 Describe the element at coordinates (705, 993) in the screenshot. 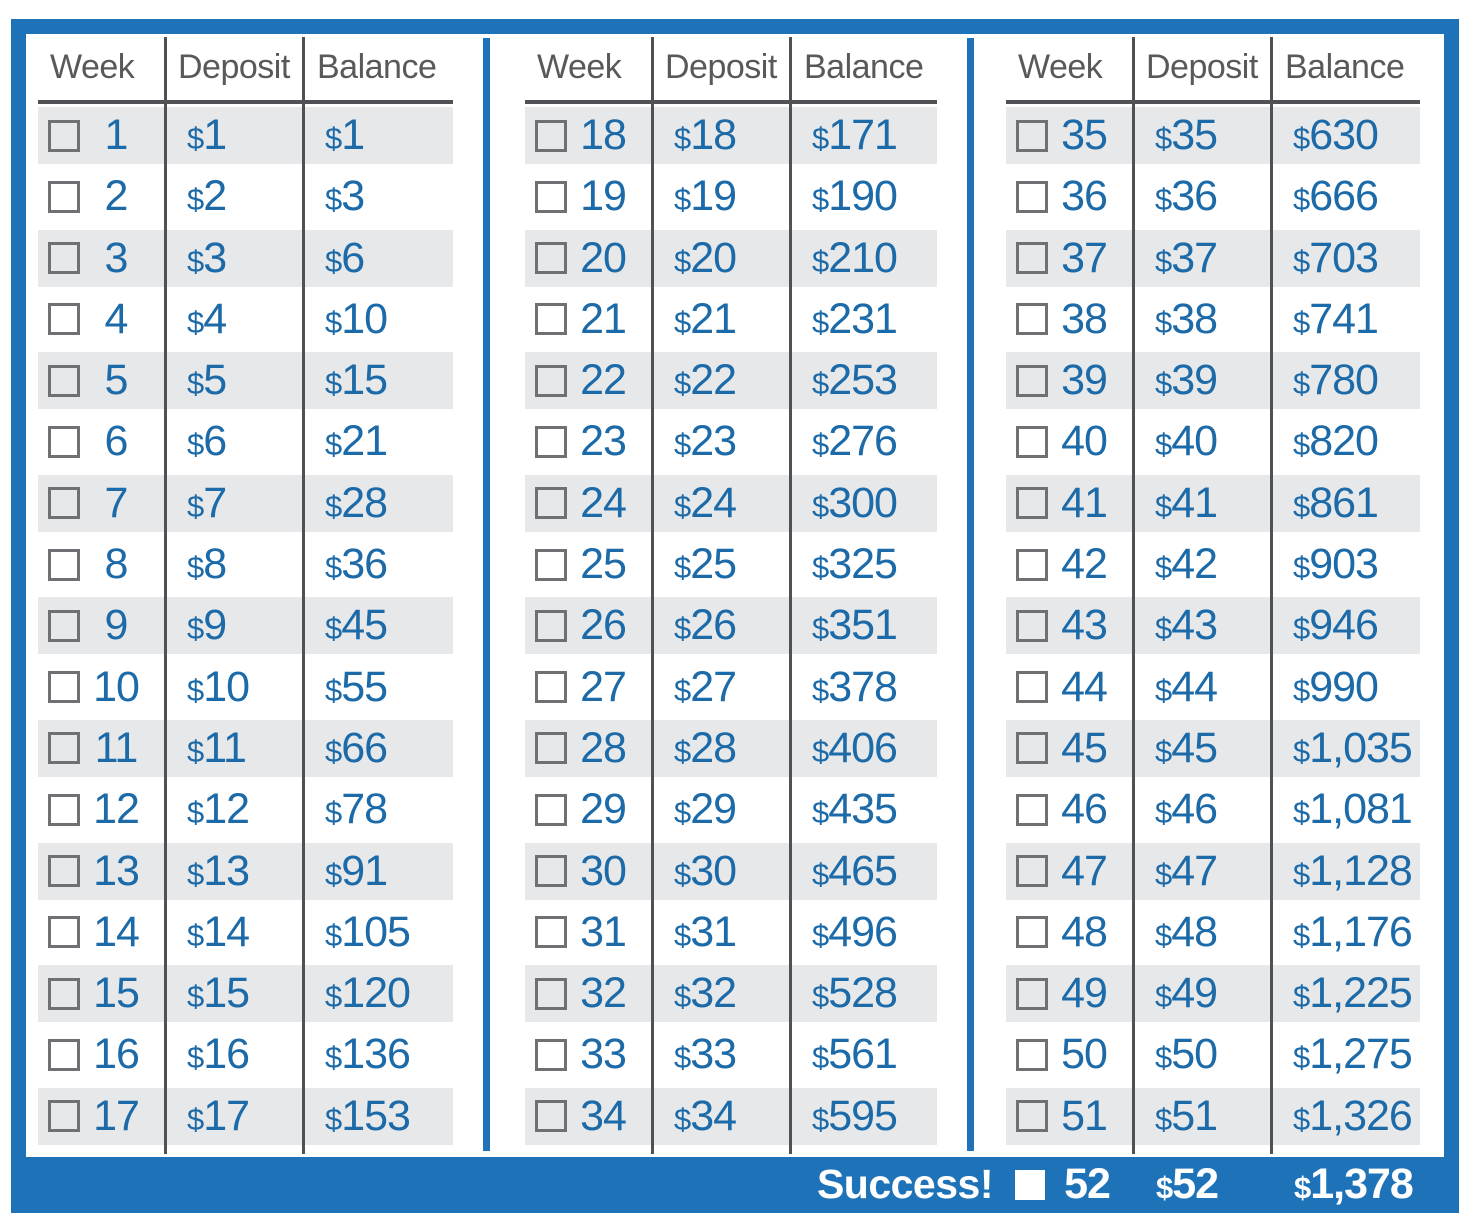

I see `deposit-value: $32` at that location.